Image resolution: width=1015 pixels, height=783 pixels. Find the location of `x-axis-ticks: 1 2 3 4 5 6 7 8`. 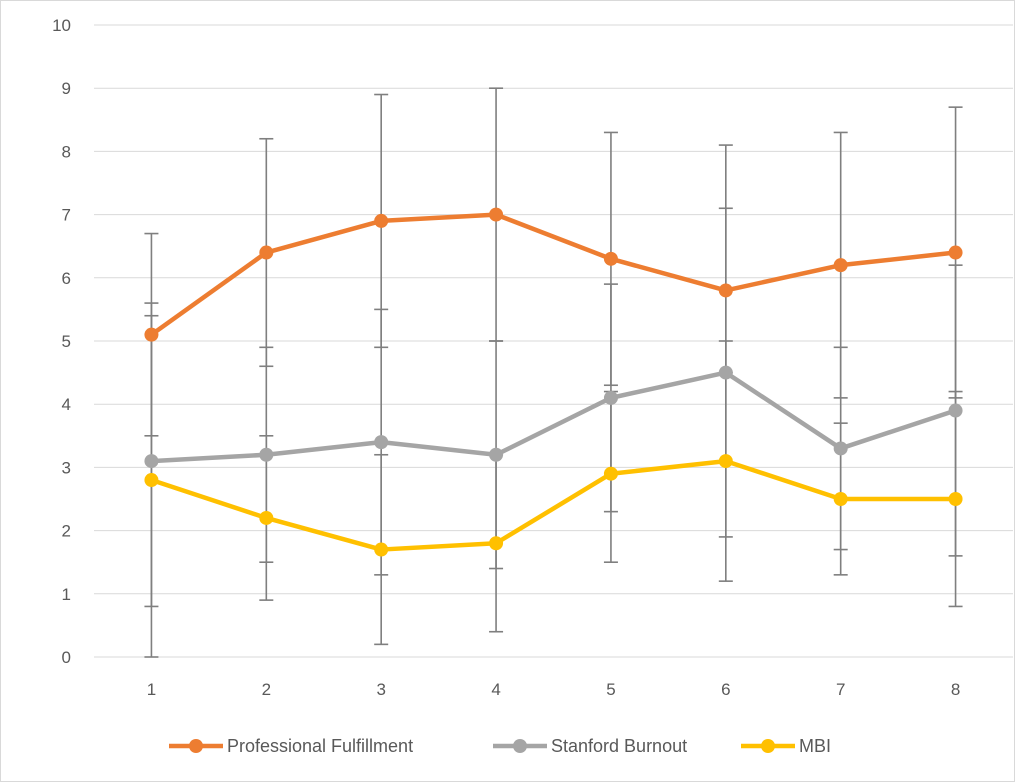

x-axis-ticks: 1 2 3 4 5 6 7 8 is located at coordinates (554, 689).